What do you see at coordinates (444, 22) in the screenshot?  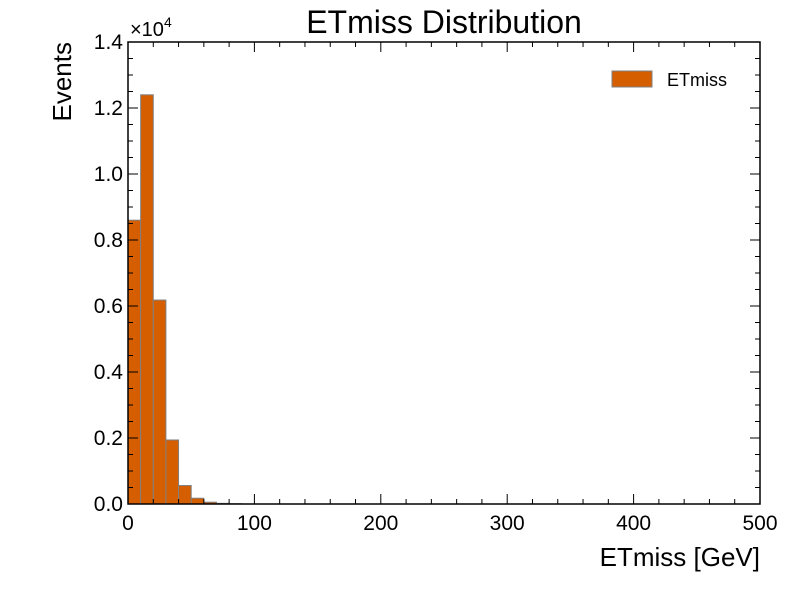 I see `chart-title: ETmiss Distribution` at bounding box center [444, 22].